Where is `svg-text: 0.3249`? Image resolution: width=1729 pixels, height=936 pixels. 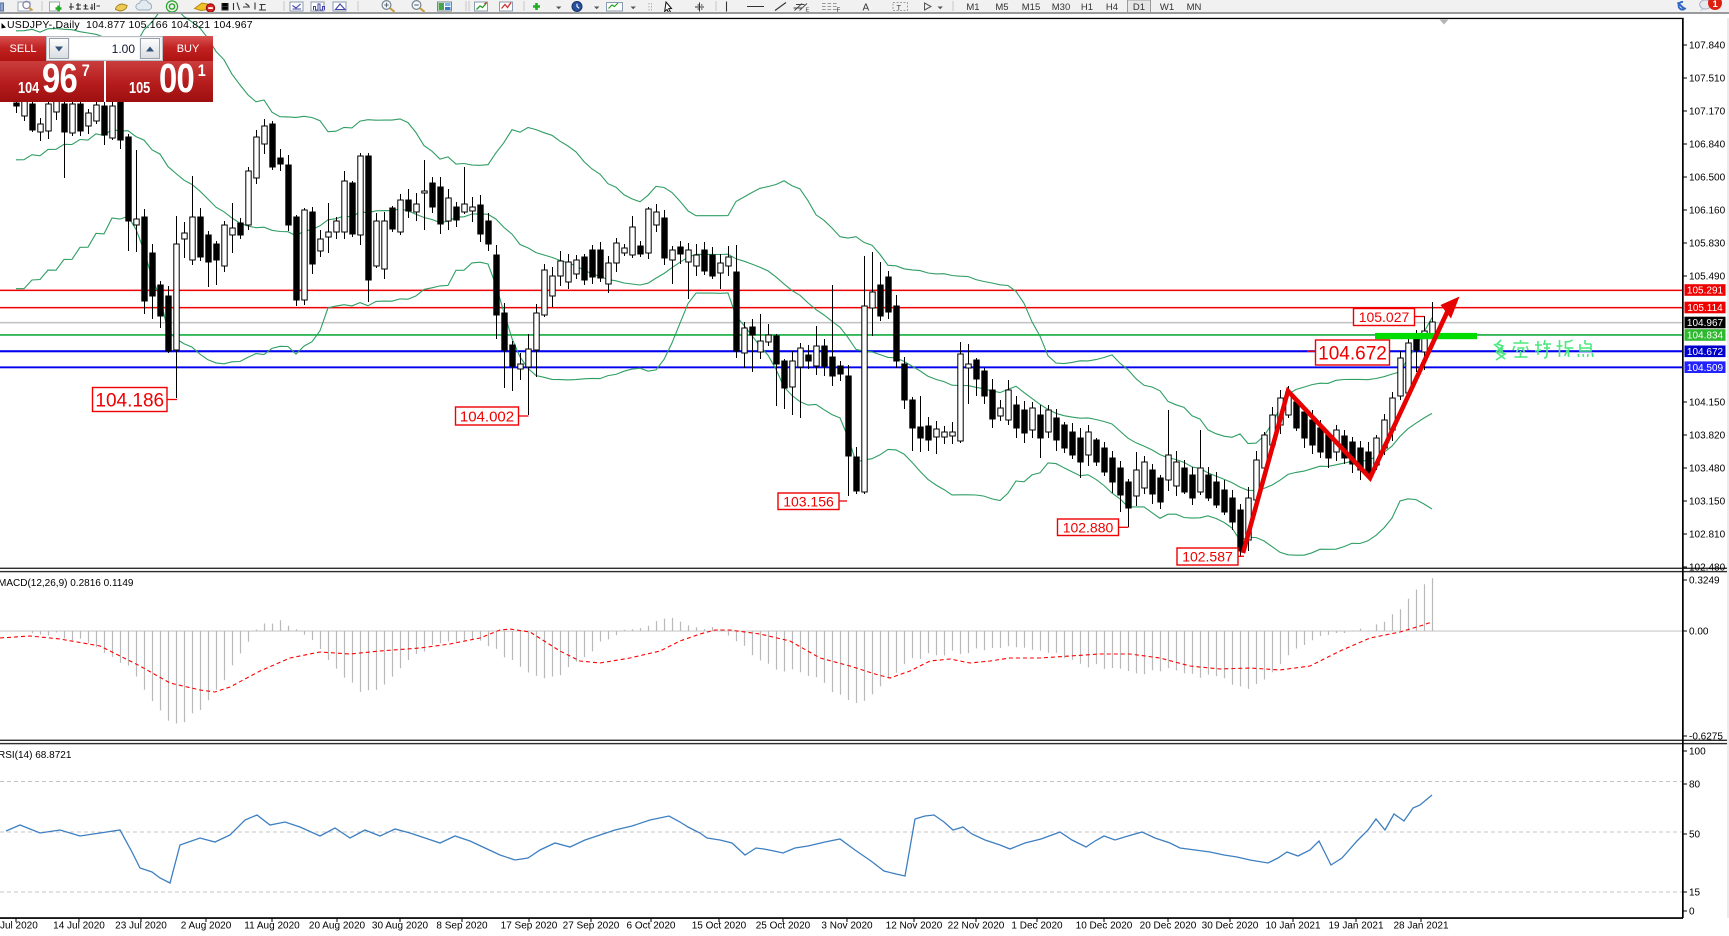
svg-text: 0.3249 is located at coordinates (1704, 581).